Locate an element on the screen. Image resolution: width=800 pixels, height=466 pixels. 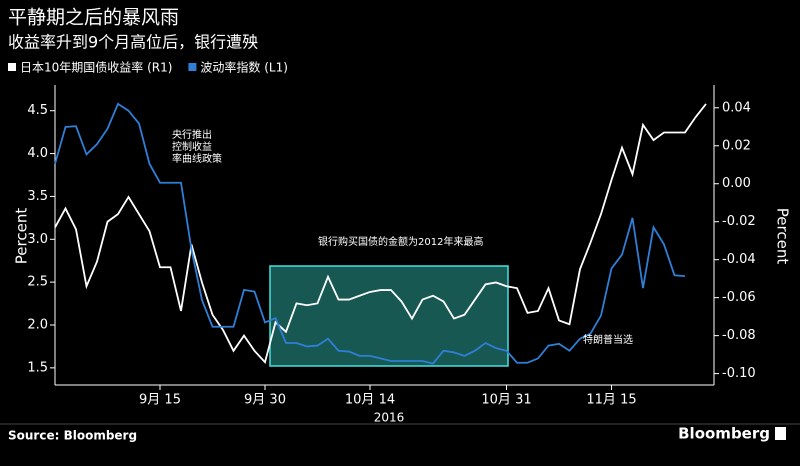
x-tick-label: 10月 14 is located at coordinates (370, 400).